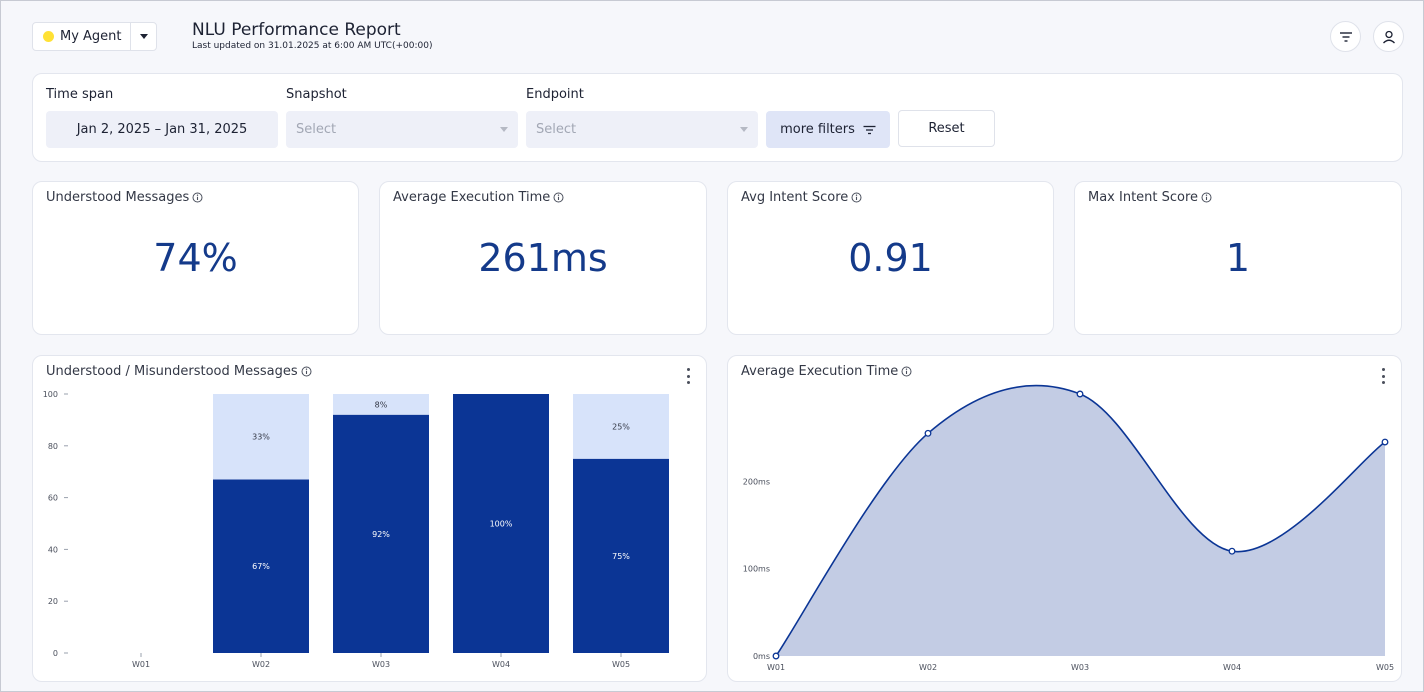  I want to click on agent-selector: My Agent, so click(94, 36).